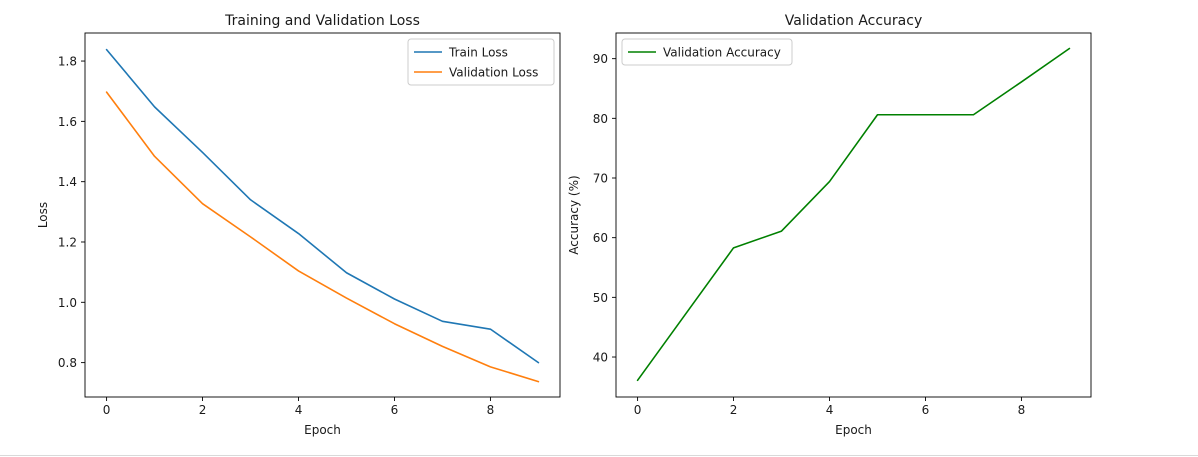 The height and width of the screenshot is (457, 1198). Describe the element at coordinates (67, 182) in the screenshot. I see `y-tick-label: 1.4` at that location.